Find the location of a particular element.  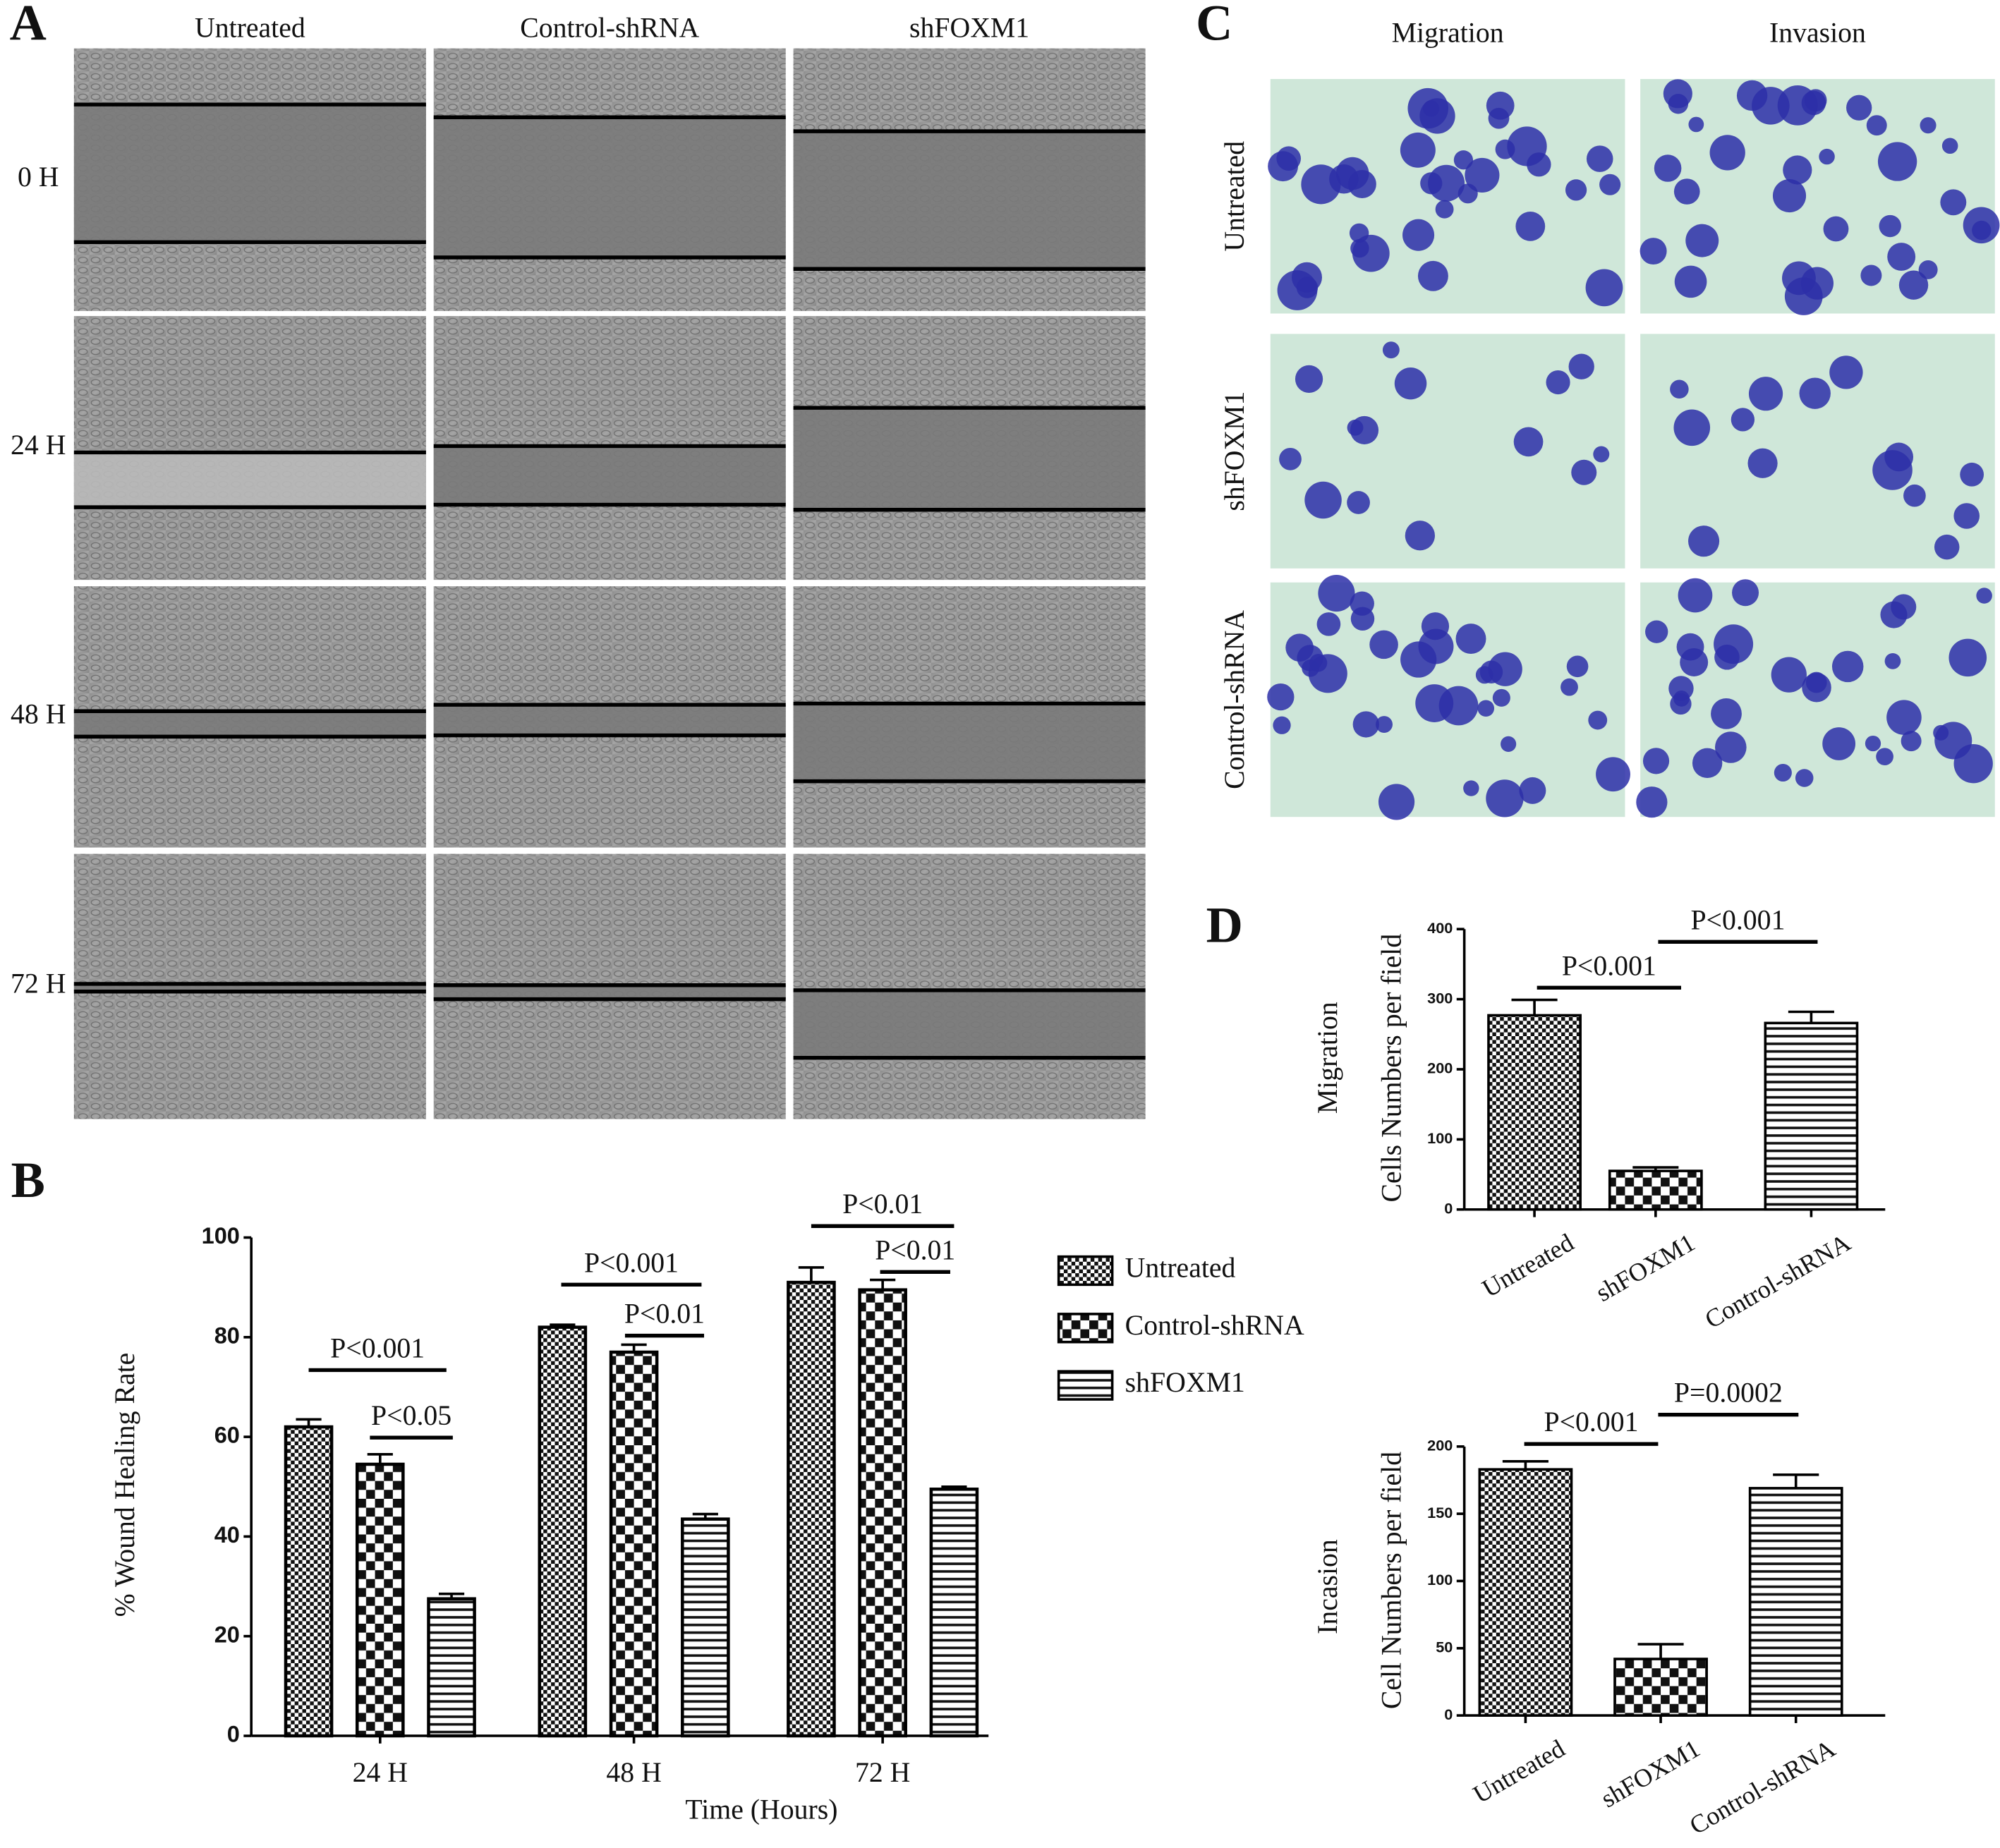

side-label: Migration is located at coordinates (1327, 1058).